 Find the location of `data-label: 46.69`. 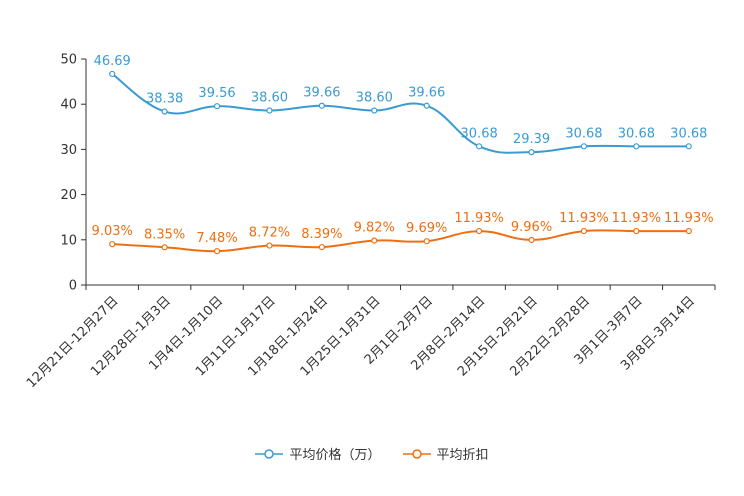

data-label: 46.69 is located at coordinates (112, 61).